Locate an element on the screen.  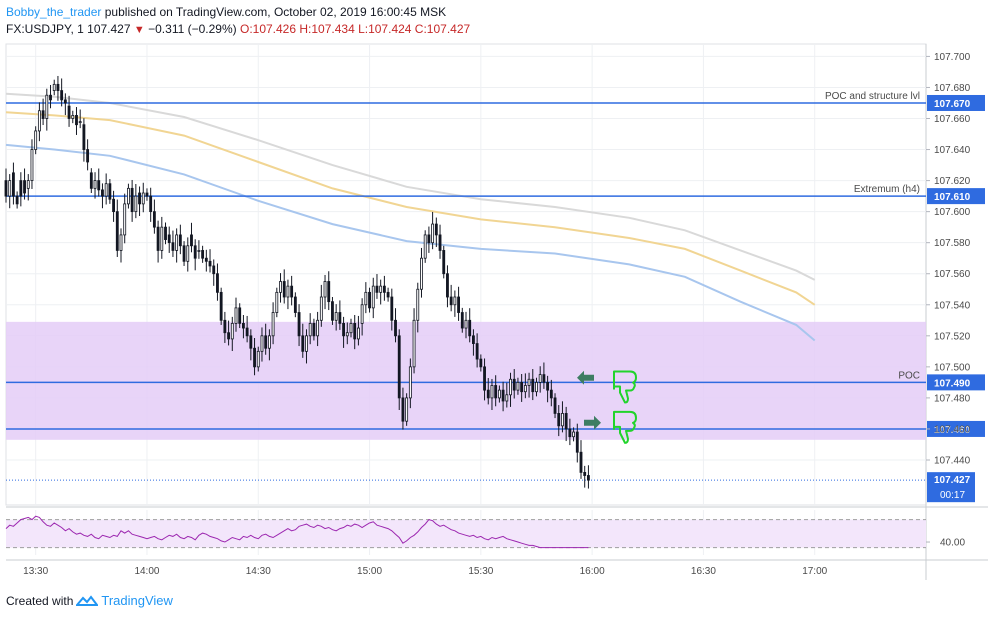
arrow-right-icon is located at coordinates (592, 422).